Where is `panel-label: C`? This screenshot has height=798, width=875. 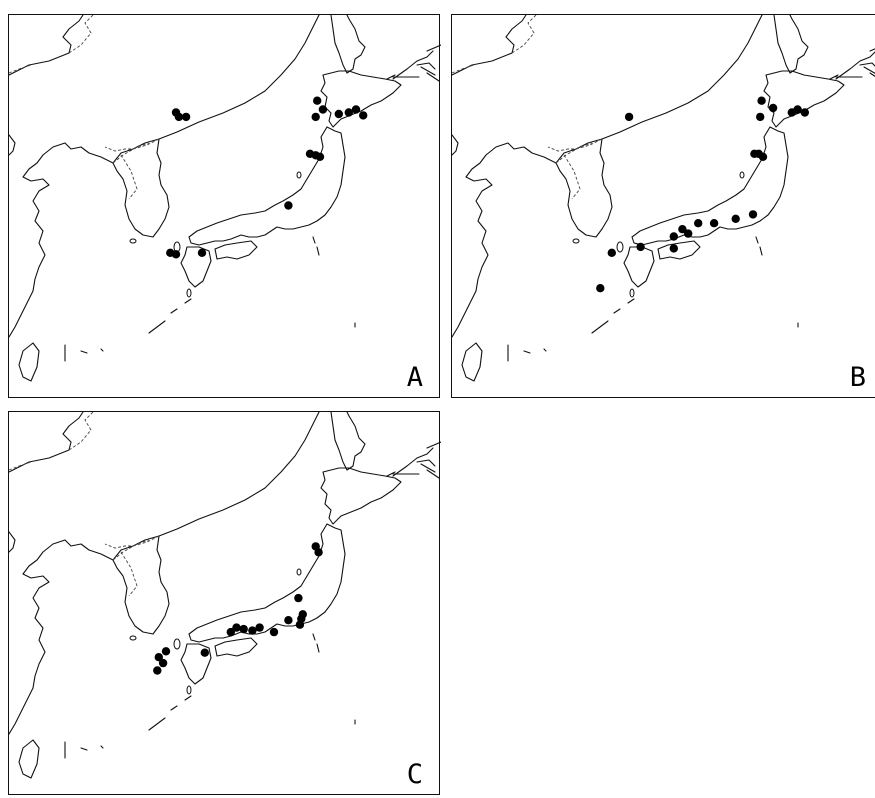 panel-label: C is located at coordinates (414, 774).